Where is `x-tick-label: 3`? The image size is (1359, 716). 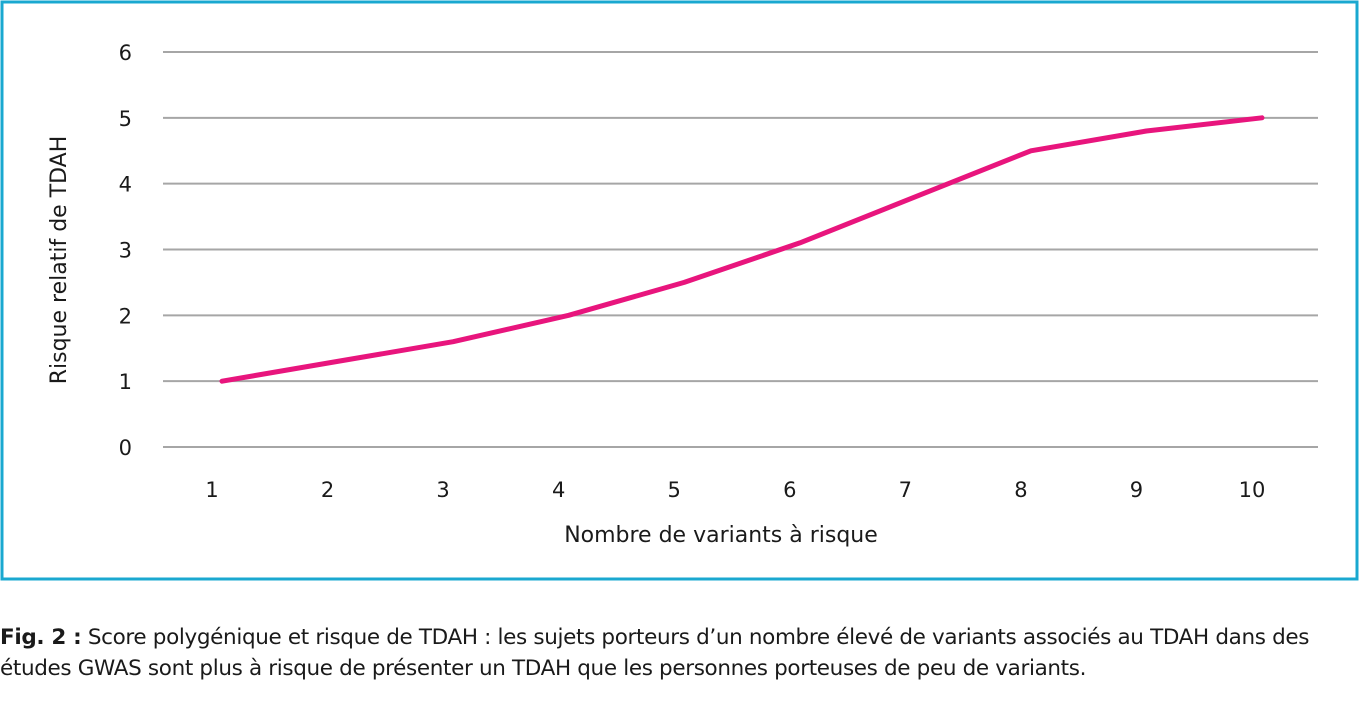 x-tick-label: 3 is located at coordinates (442, 490).